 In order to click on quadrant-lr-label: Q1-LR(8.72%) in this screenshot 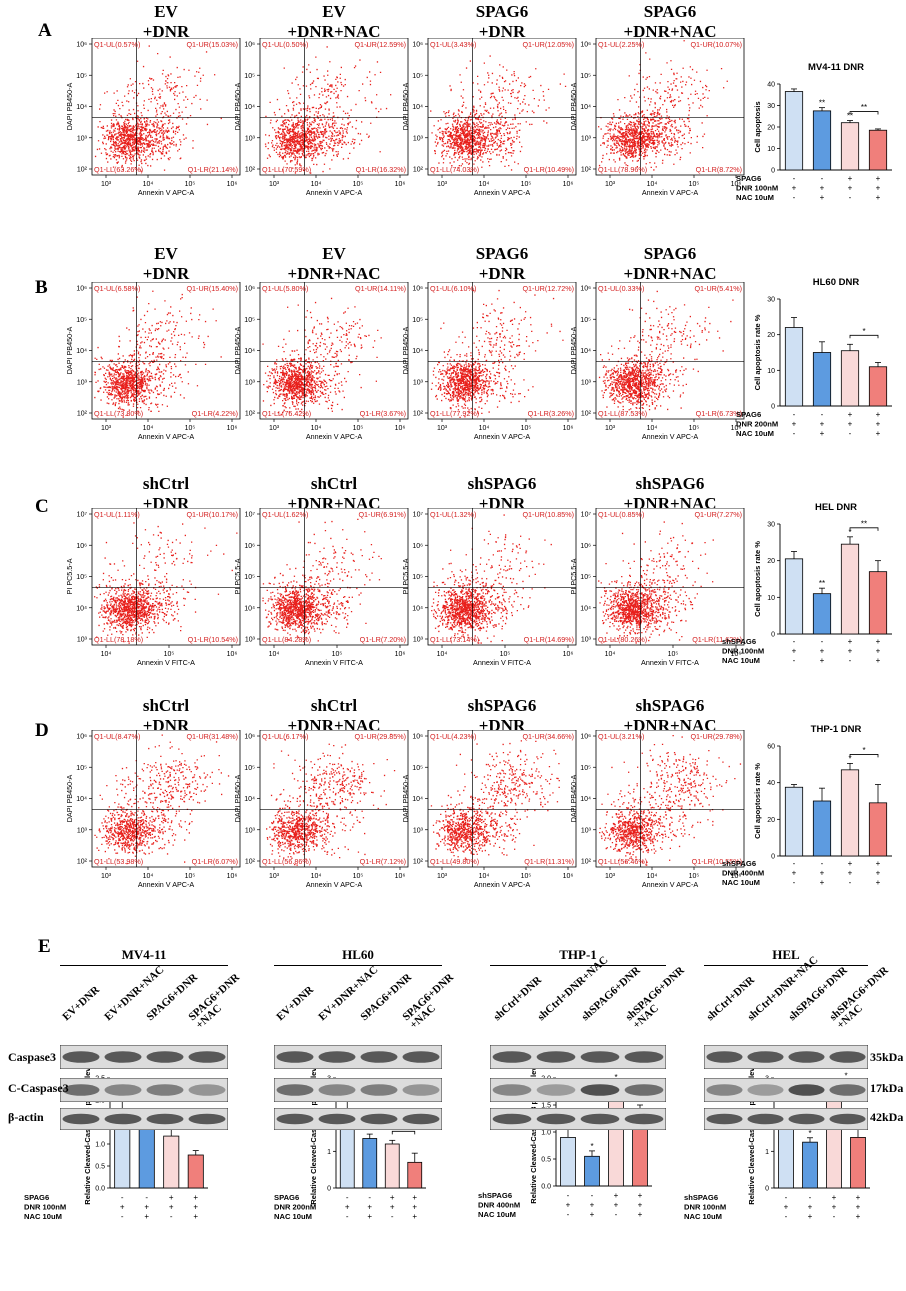, I will do `click(719, 169)`.